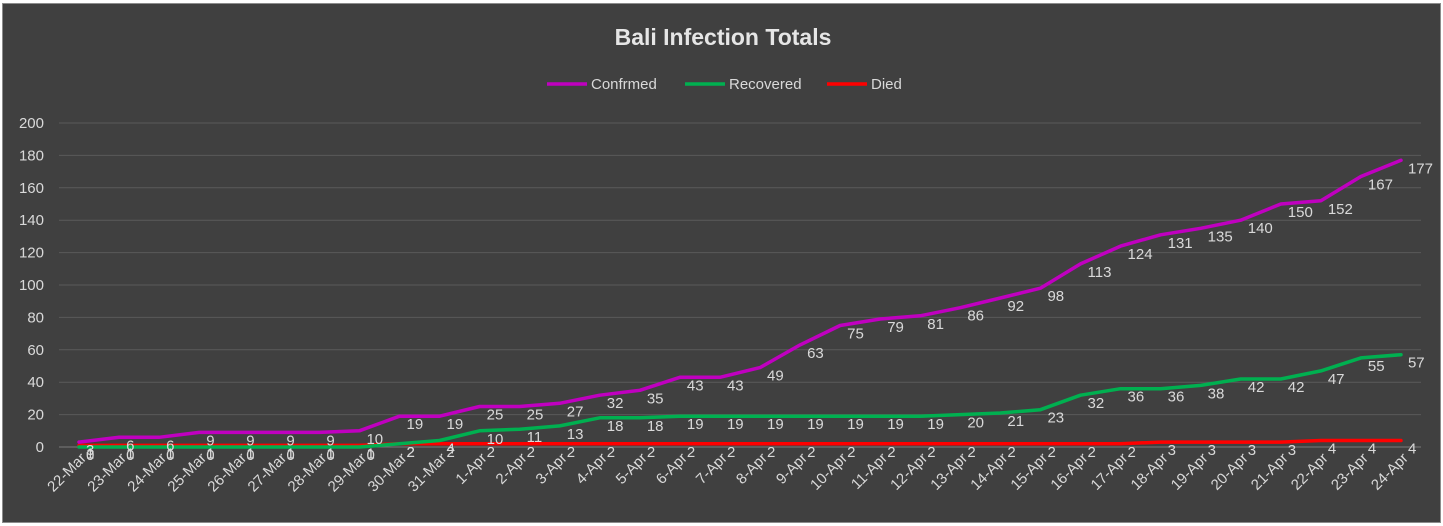 The image size is (1443, 526). Describe the element at coordinates (975, 316) in the screenshot. I see `data-label: 86` at that location.